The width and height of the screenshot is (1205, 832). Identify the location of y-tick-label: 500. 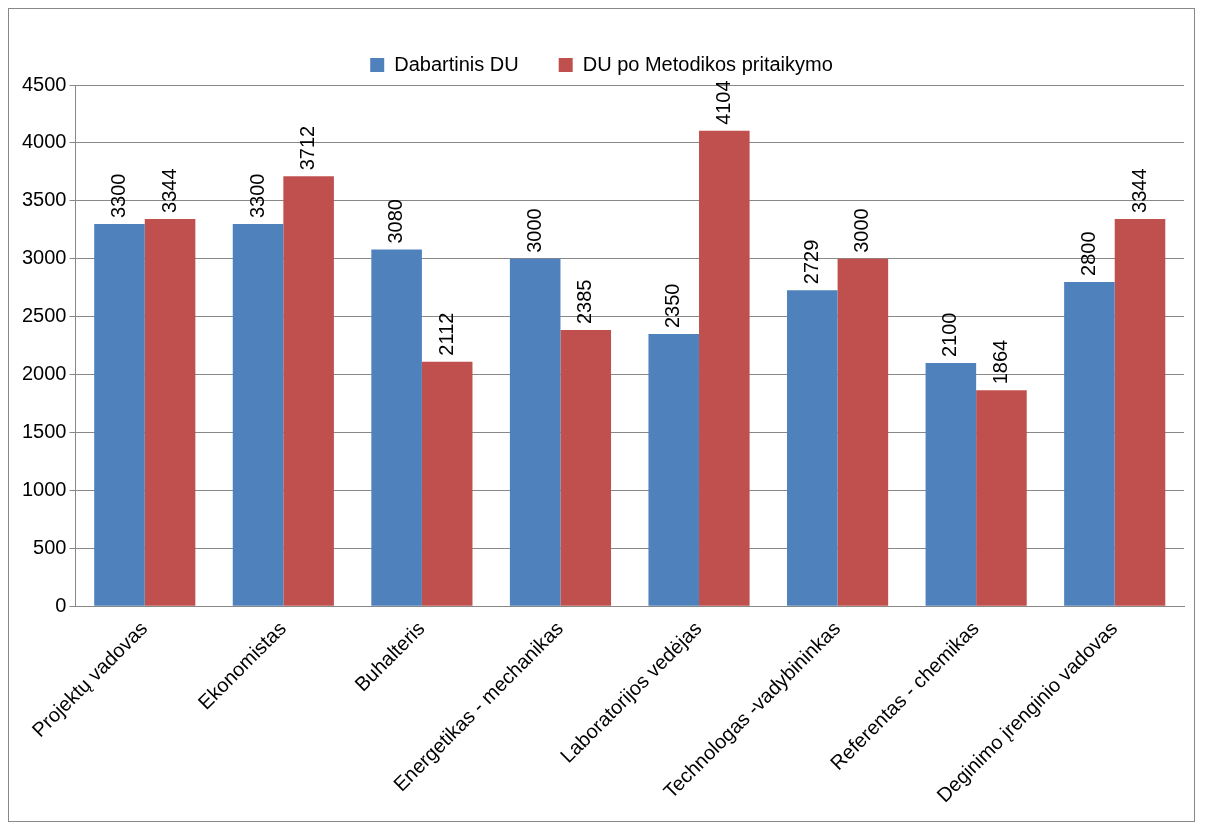
(50, 546).